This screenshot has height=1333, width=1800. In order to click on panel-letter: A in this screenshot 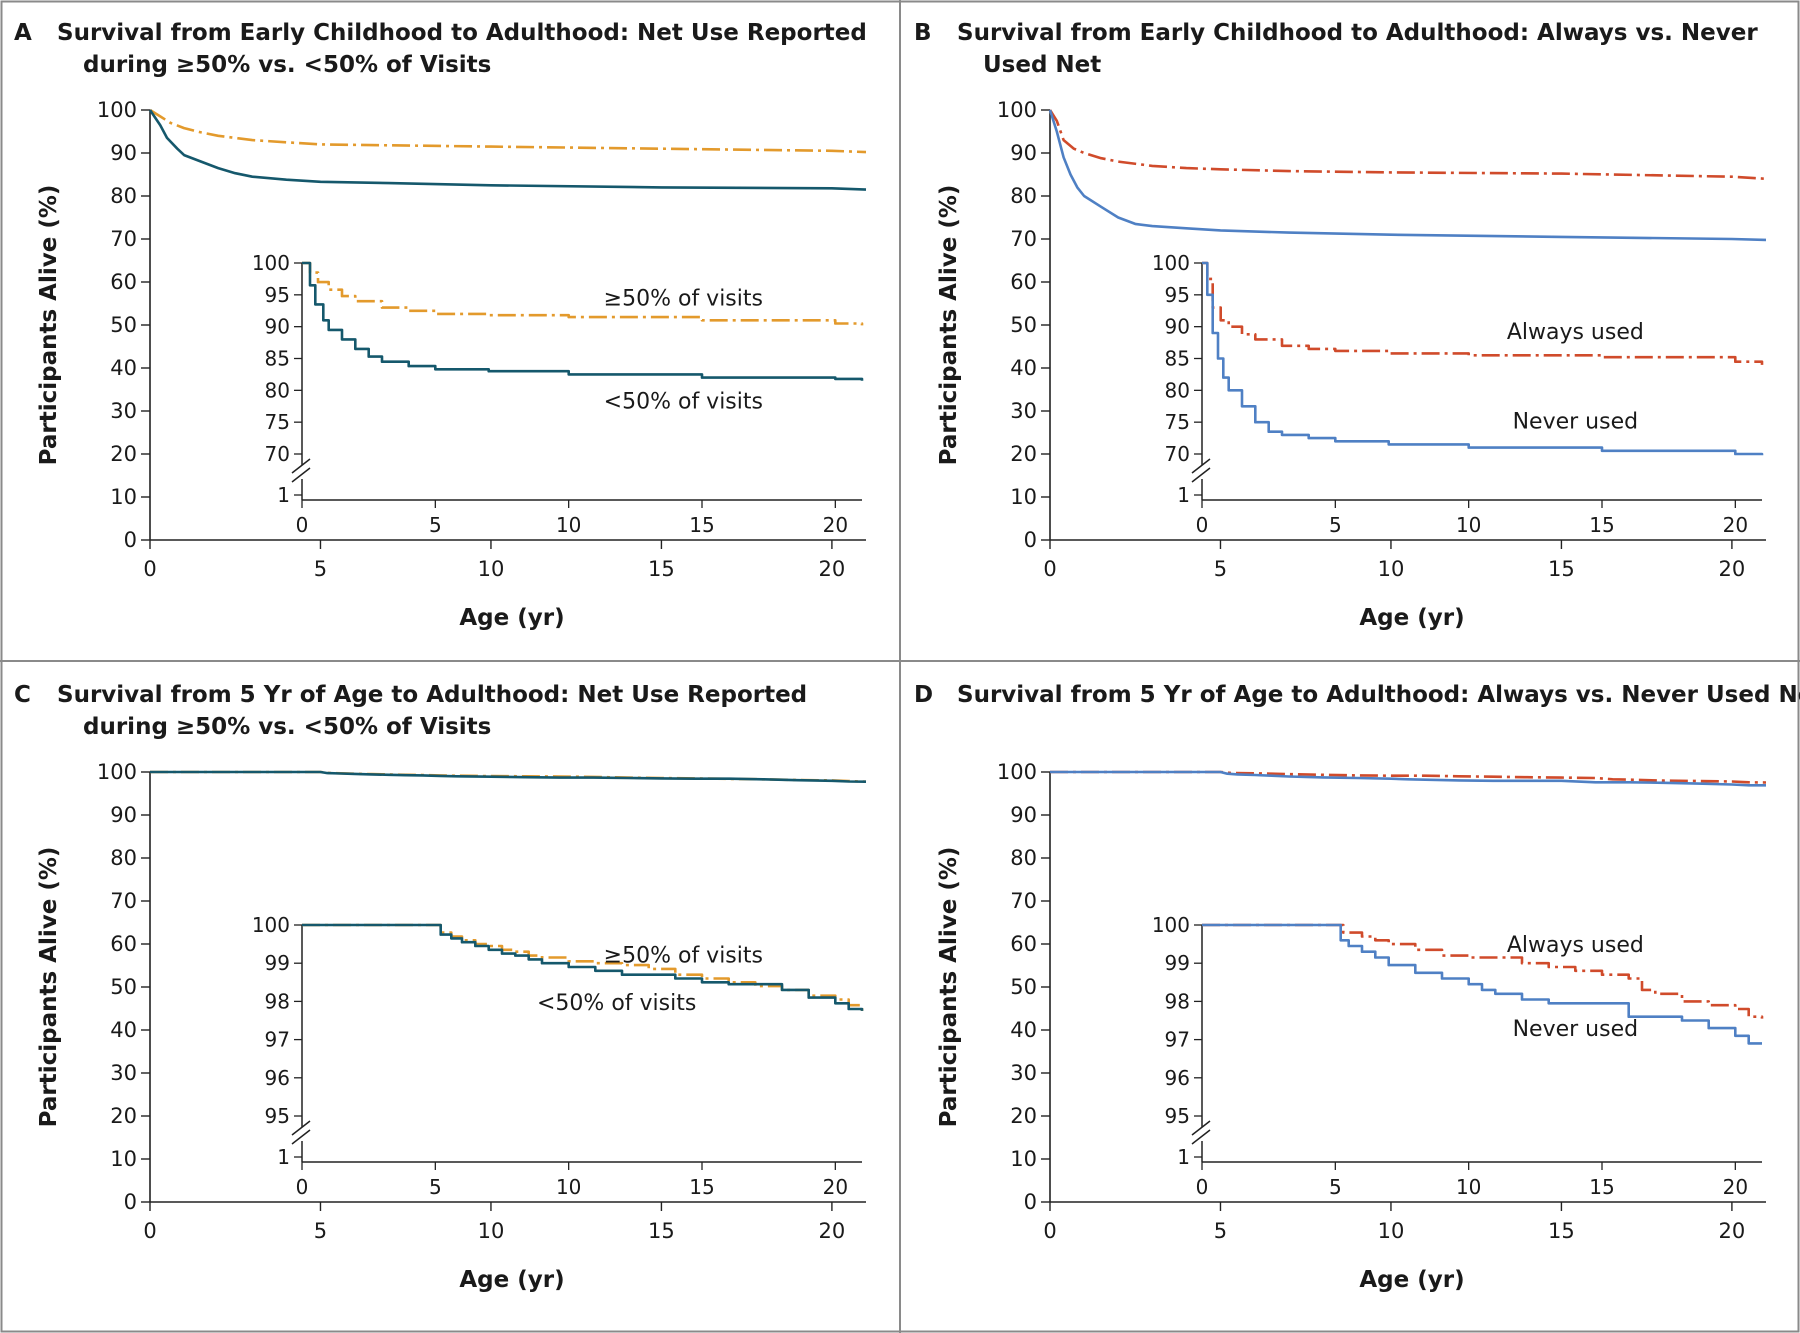, I will do `click(23, 33)`.